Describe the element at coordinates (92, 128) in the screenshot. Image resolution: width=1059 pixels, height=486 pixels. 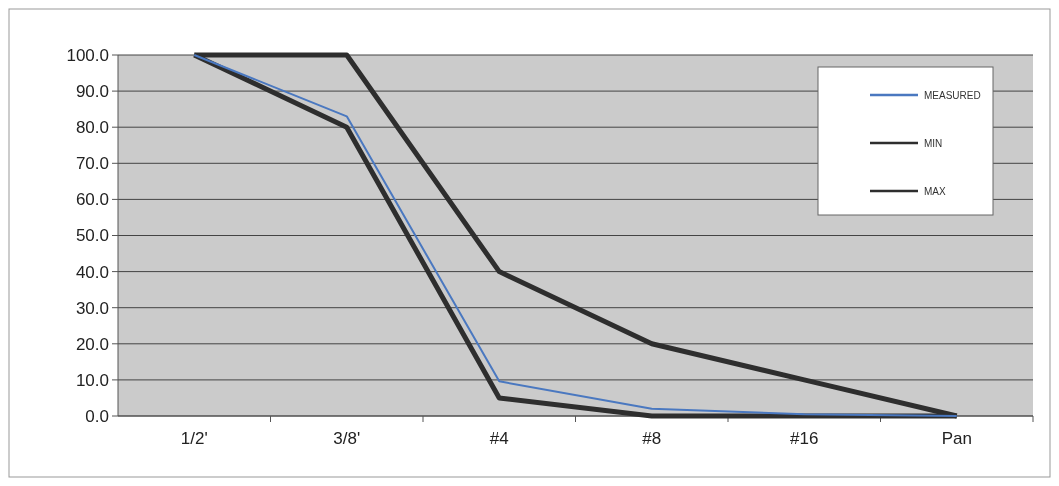
I see `y-tick-label: 80.0` at that location.